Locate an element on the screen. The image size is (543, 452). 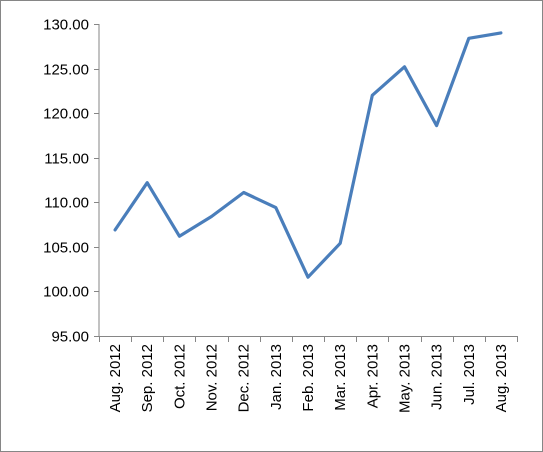
x-tick-label: Aug. 2013 is located at coordinates (501, 378).